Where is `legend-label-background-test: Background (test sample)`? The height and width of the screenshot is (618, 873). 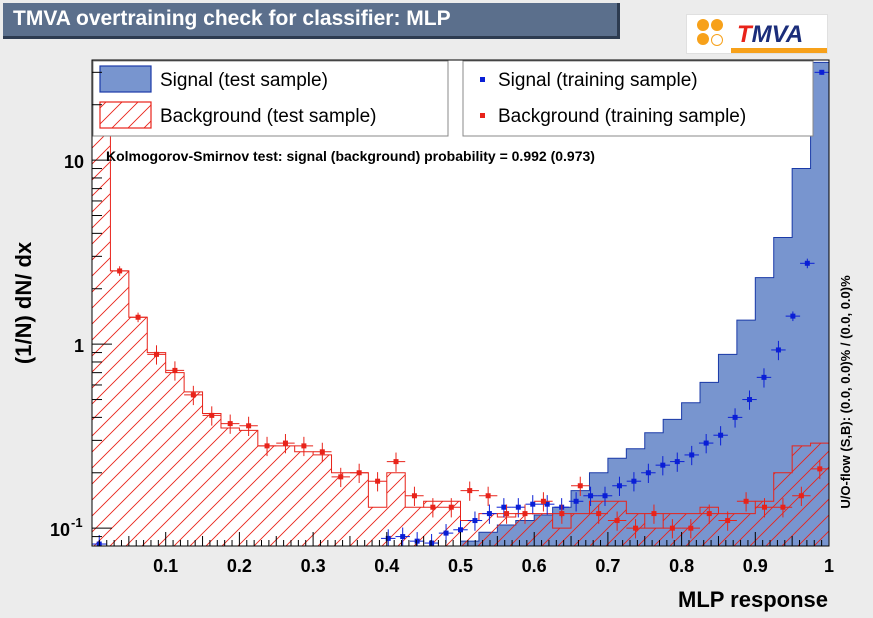 legend-label-background-test: Background (test sample) is located at coordinates (268, 116).